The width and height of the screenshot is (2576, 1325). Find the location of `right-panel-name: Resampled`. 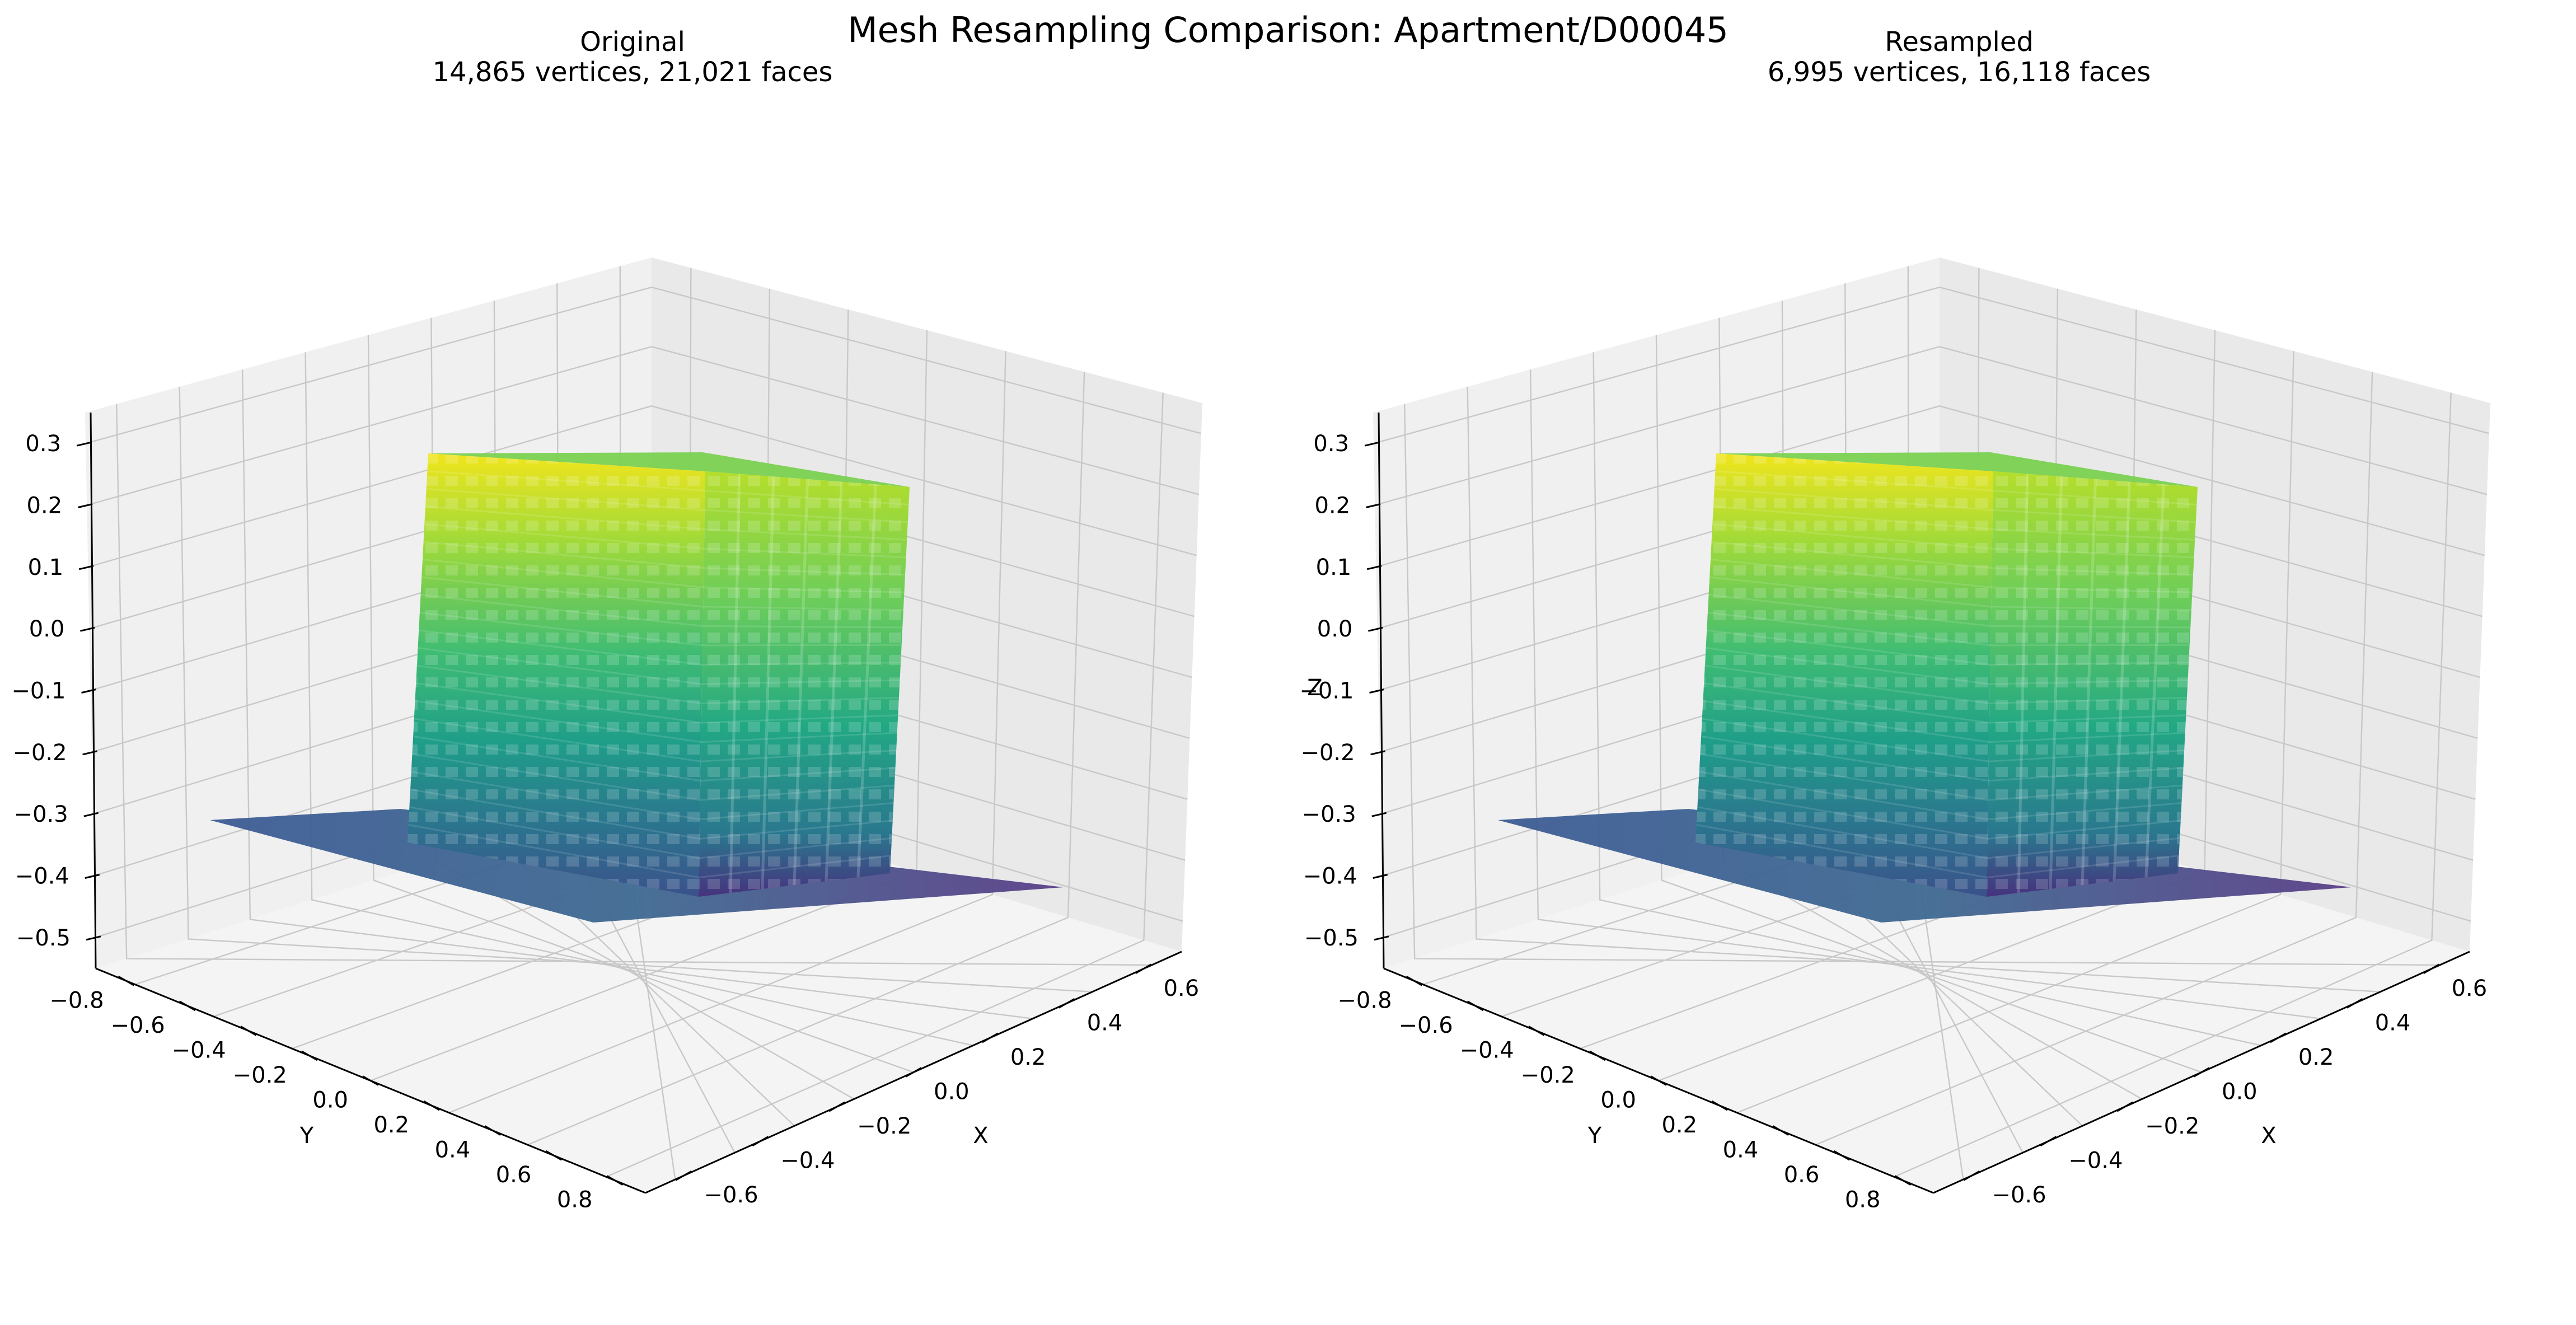

right-panel-name: Resampled is located at coordinates (1959, 42).